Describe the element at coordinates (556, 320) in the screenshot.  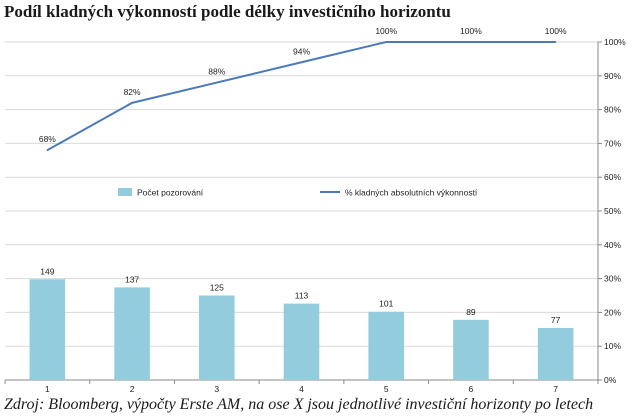
I see `bar-data-label: 77` at that location.